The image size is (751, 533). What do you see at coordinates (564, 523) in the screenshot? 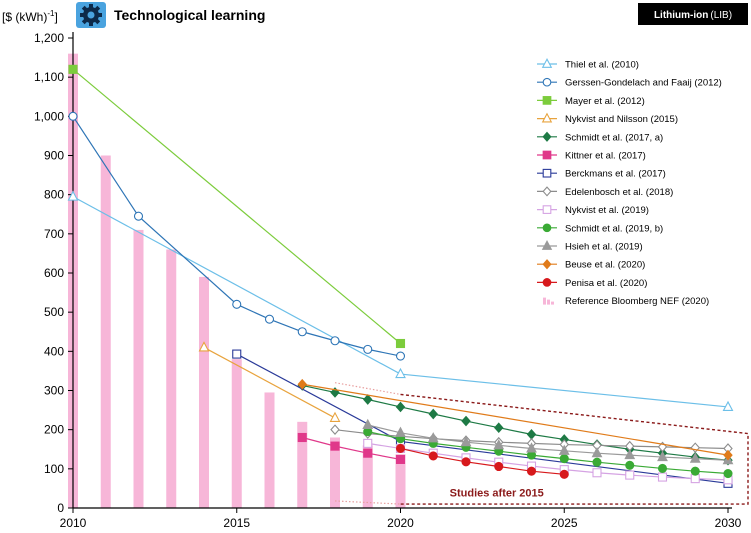
I see `x-tick-label: 2025` at bounding box center [564, 523].